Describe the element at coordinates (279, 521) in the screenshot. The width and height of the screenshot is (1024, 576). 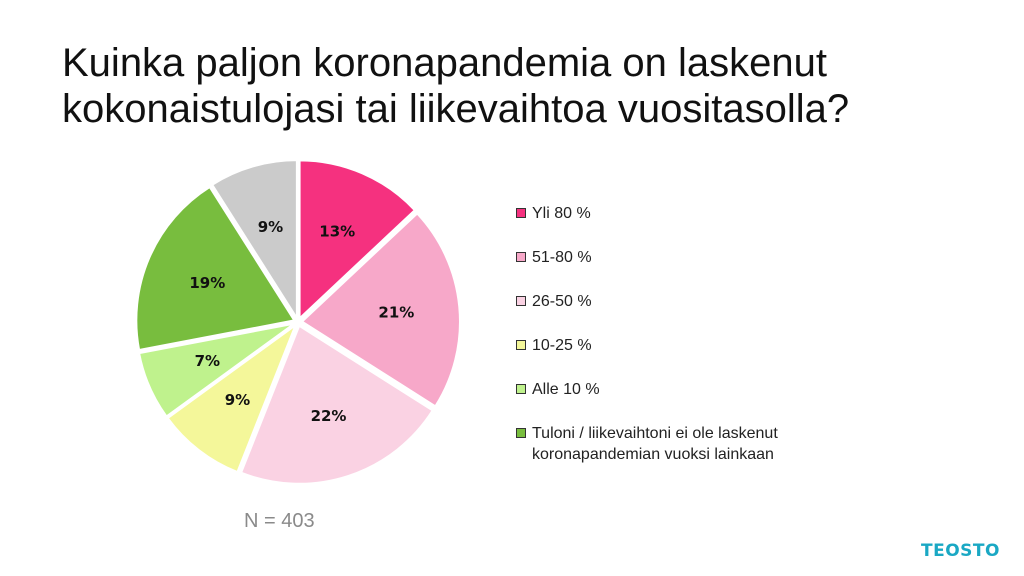
I see `sample-size-note: N = 403` at that location.